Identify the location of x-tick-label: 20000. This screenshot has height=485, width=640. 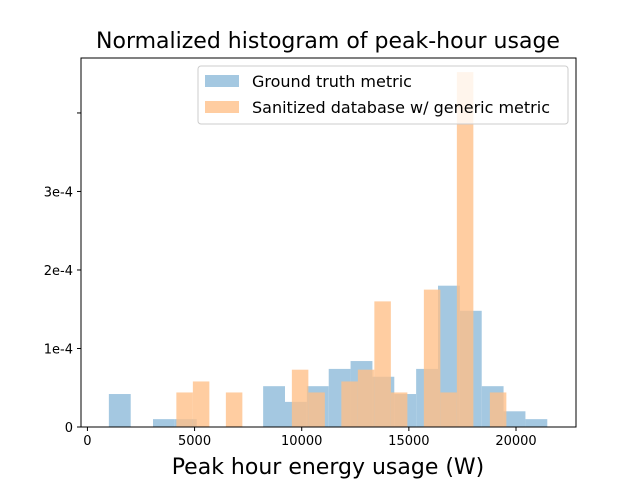
(515, 441).